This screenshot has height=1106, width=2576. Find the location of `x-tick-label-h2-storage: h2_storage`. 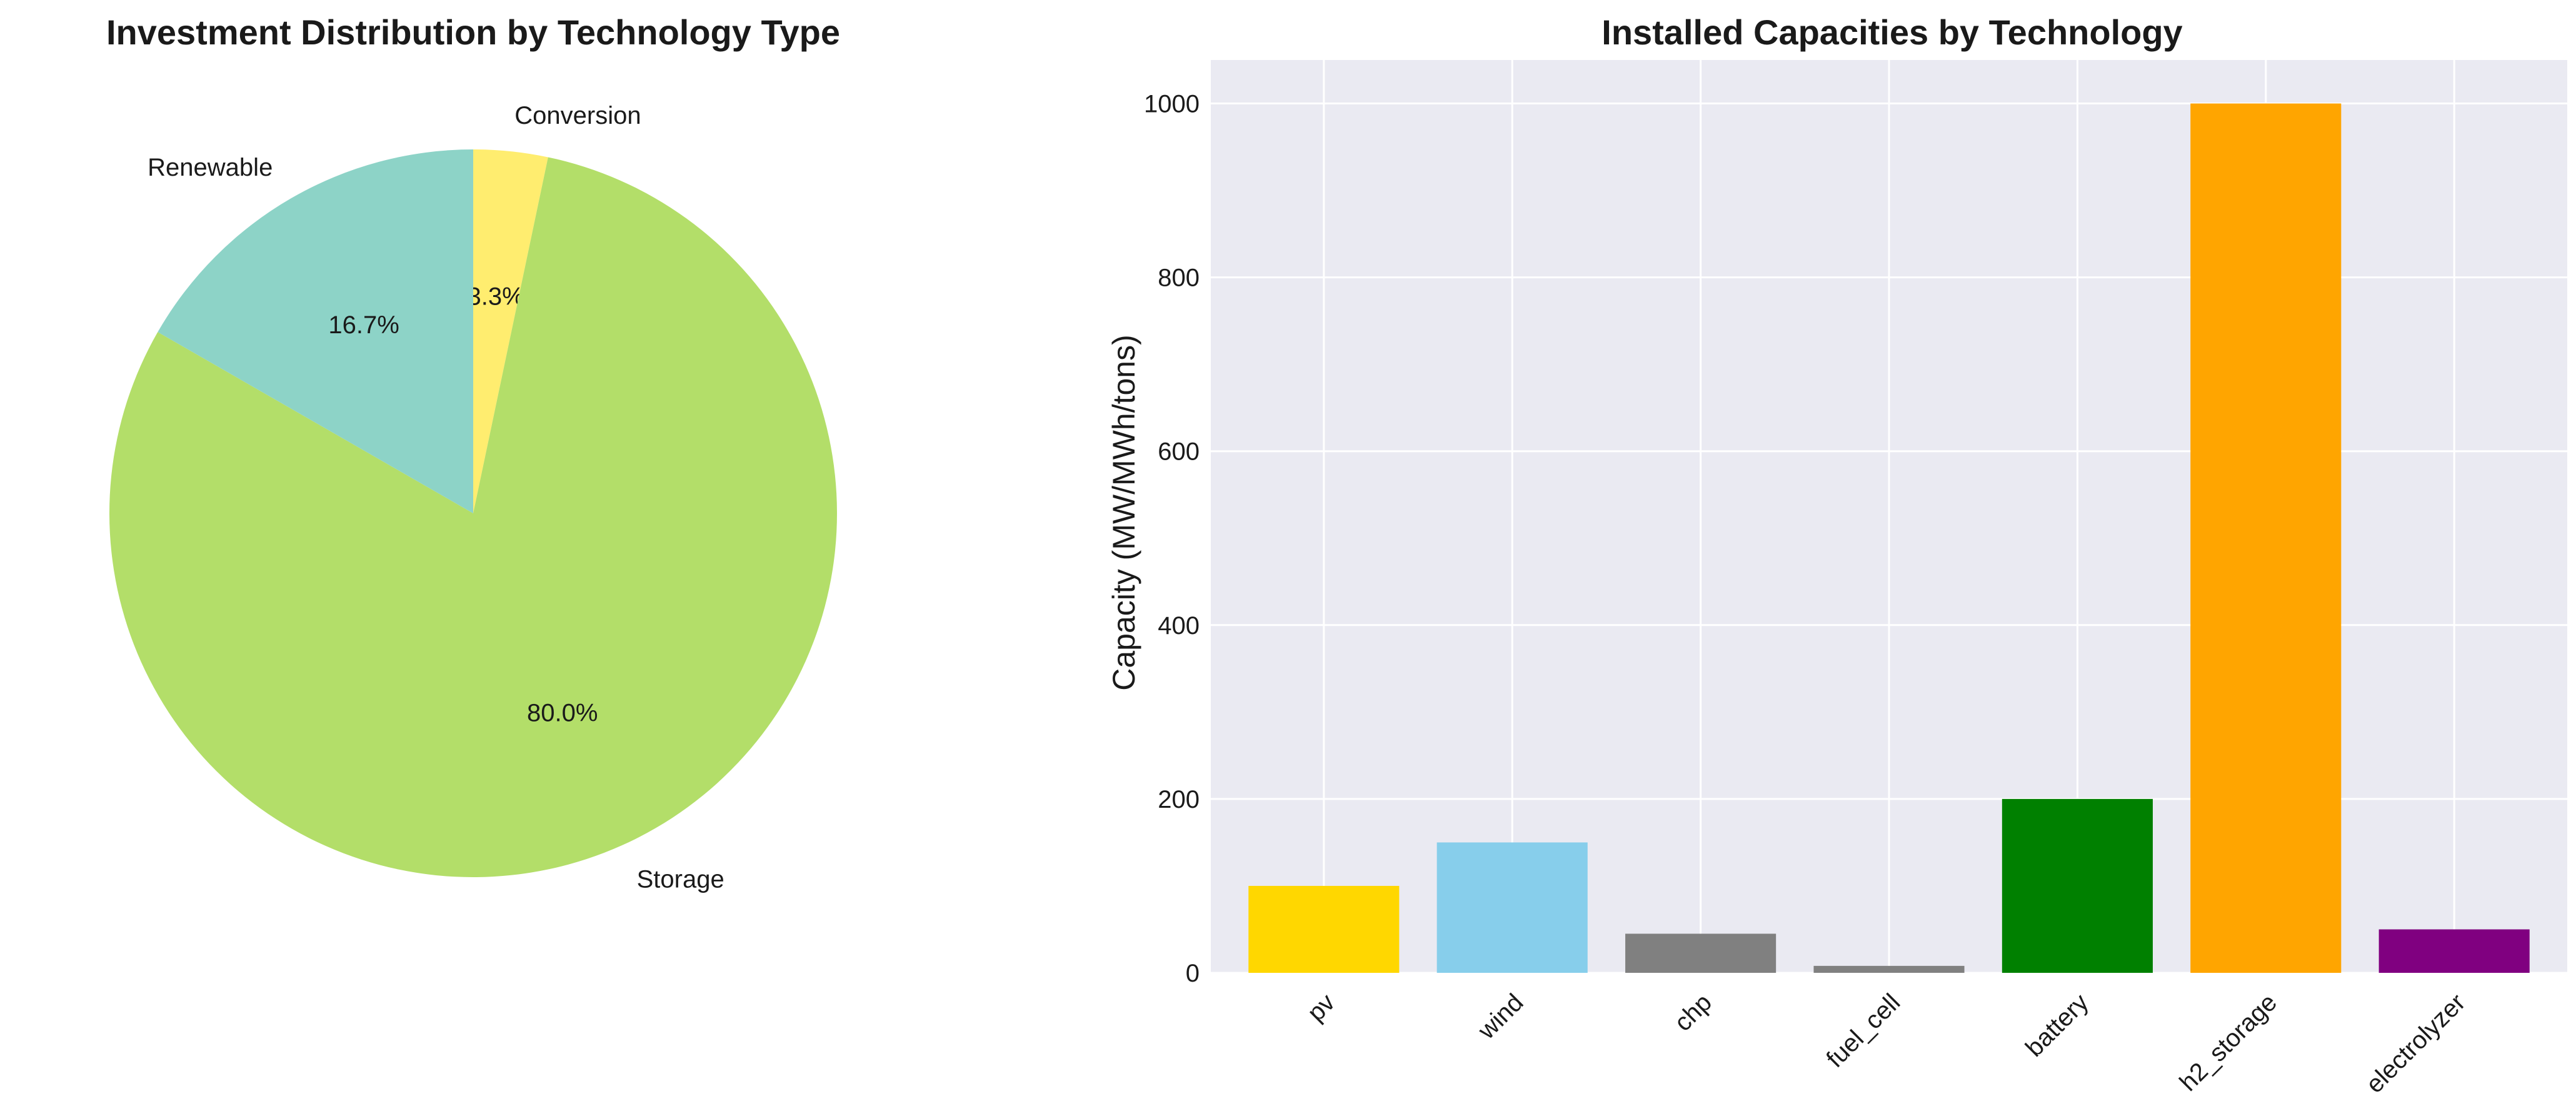

x-tick-label-h2-storage: h2_storage is located at coordinates (2228, 1043).